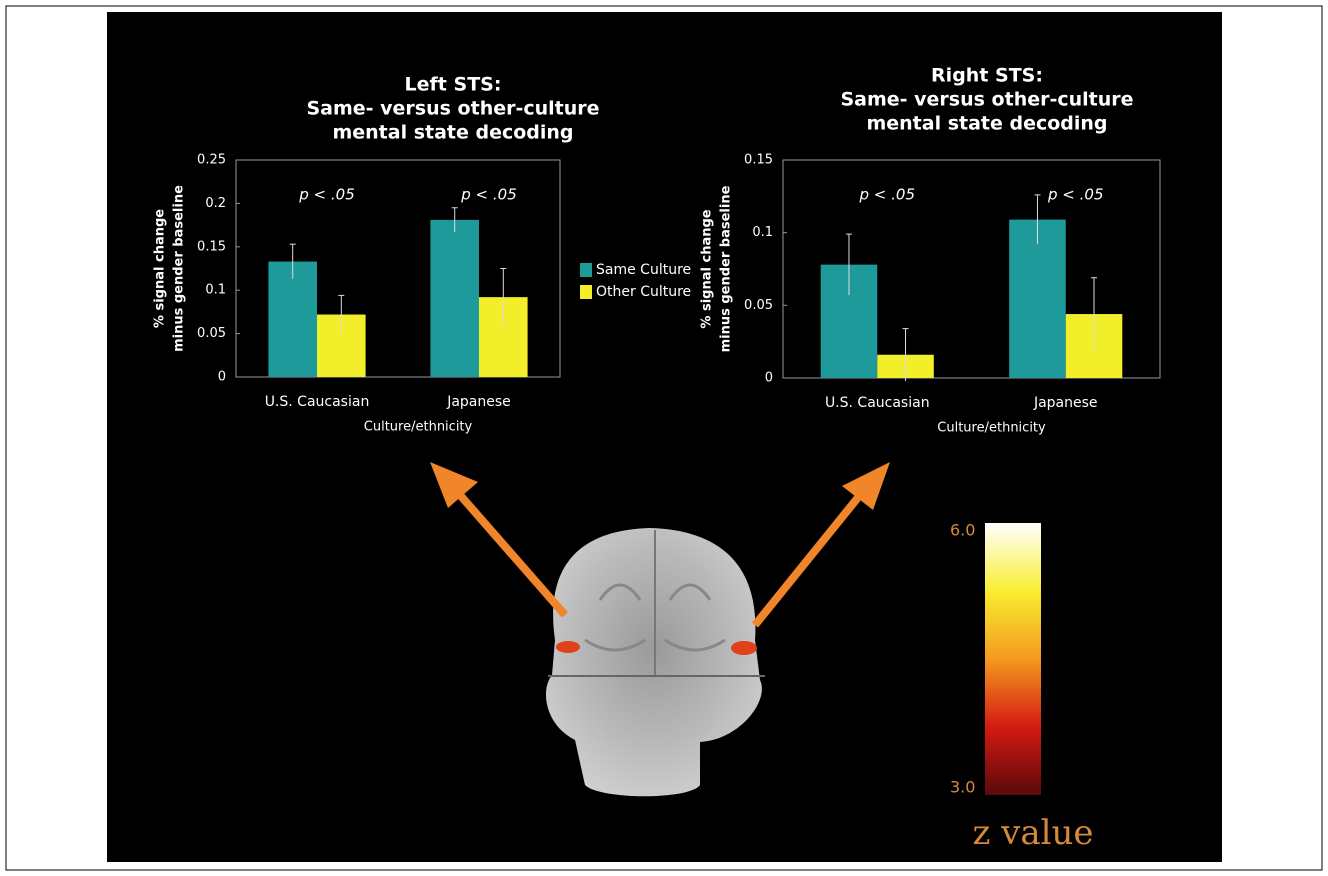 Image resolution: width=1328 pixels, height=876 pixels. What do you see at coordinates (655, 662) in the screenshot?
I see `brain-image` at bounding box center [655, 662].